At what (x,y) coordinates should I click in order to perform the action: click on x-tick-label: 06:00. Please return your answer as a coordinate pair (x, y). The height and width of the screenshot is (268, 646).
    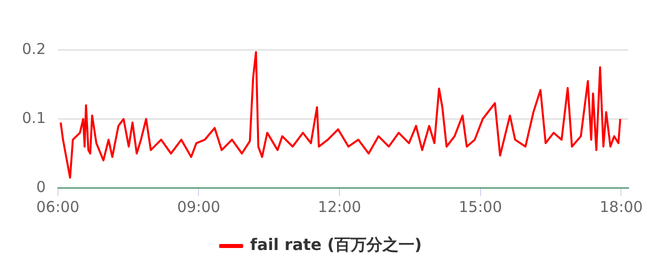
    Looking at the image, I should click on (58, 207).